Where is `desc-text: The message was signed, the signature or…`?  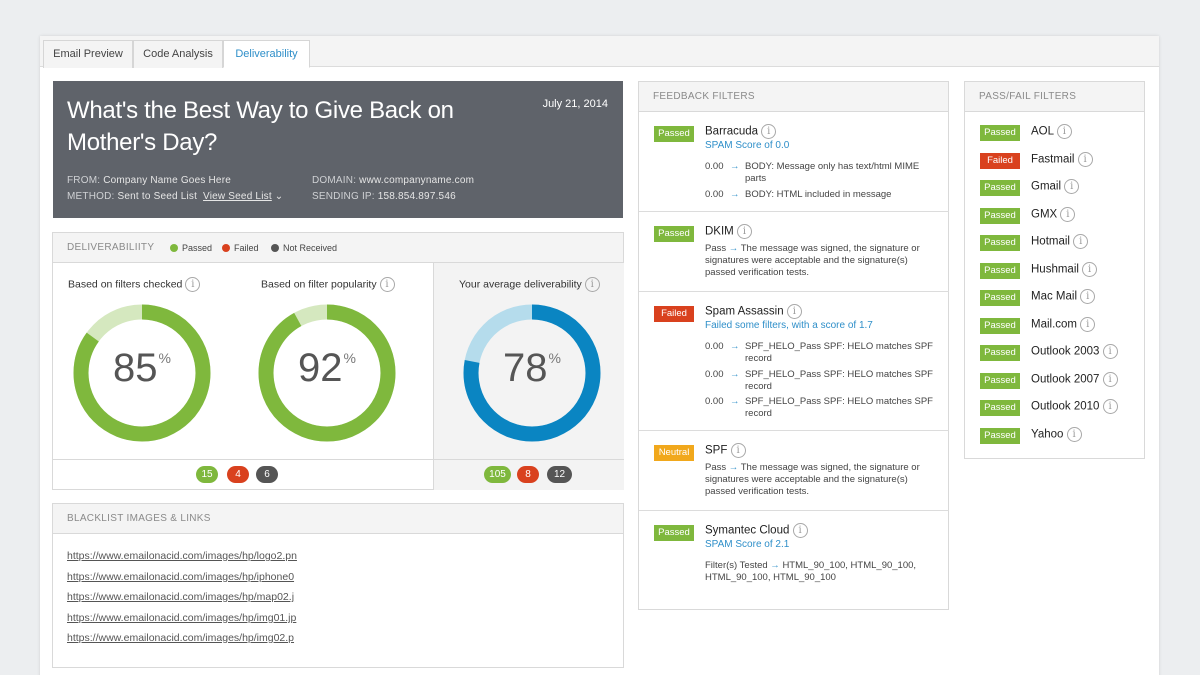 desc-text: The message was signed, the signature or… is located at coordinates (812, 260).